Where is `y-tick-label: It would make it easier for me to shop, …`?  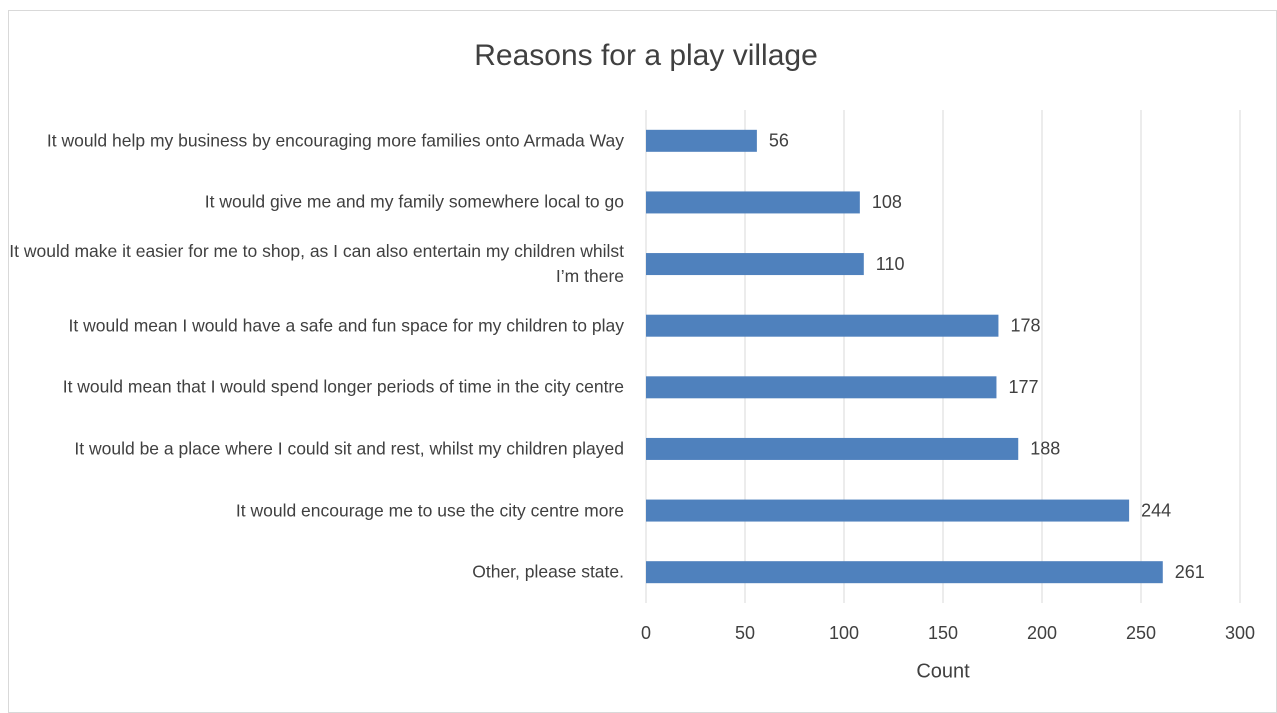
y-tick-label: It would make it easier for me to shop, … is located at coordinates (316, 264).